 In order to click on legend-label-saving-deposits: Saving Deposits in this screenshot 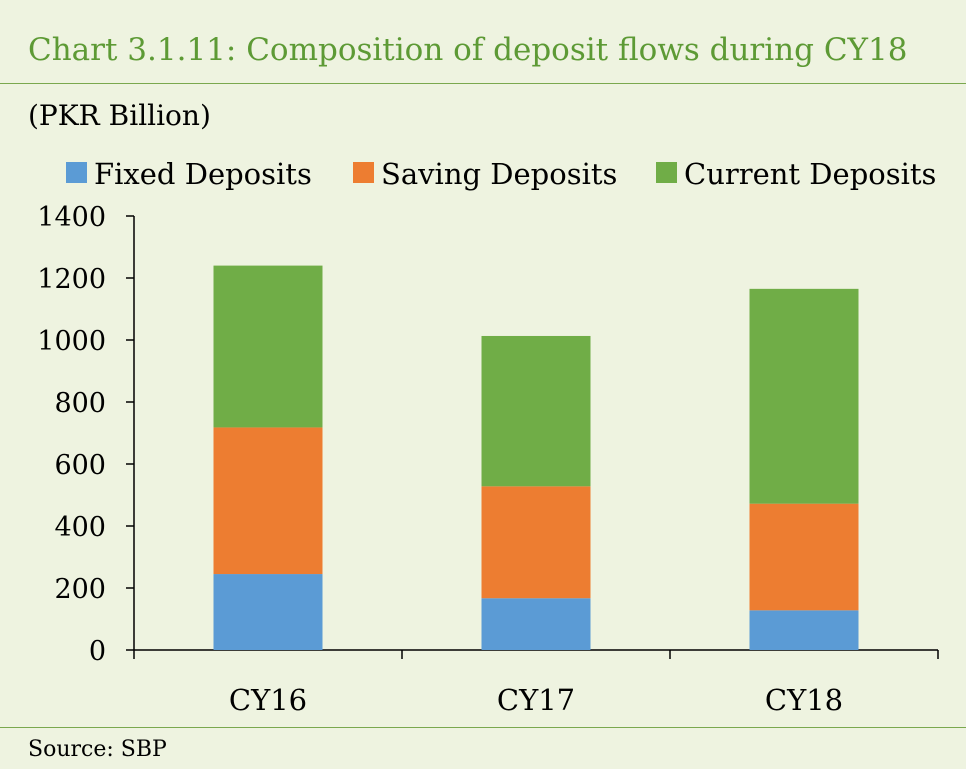, I will do `click(499, 174)`.